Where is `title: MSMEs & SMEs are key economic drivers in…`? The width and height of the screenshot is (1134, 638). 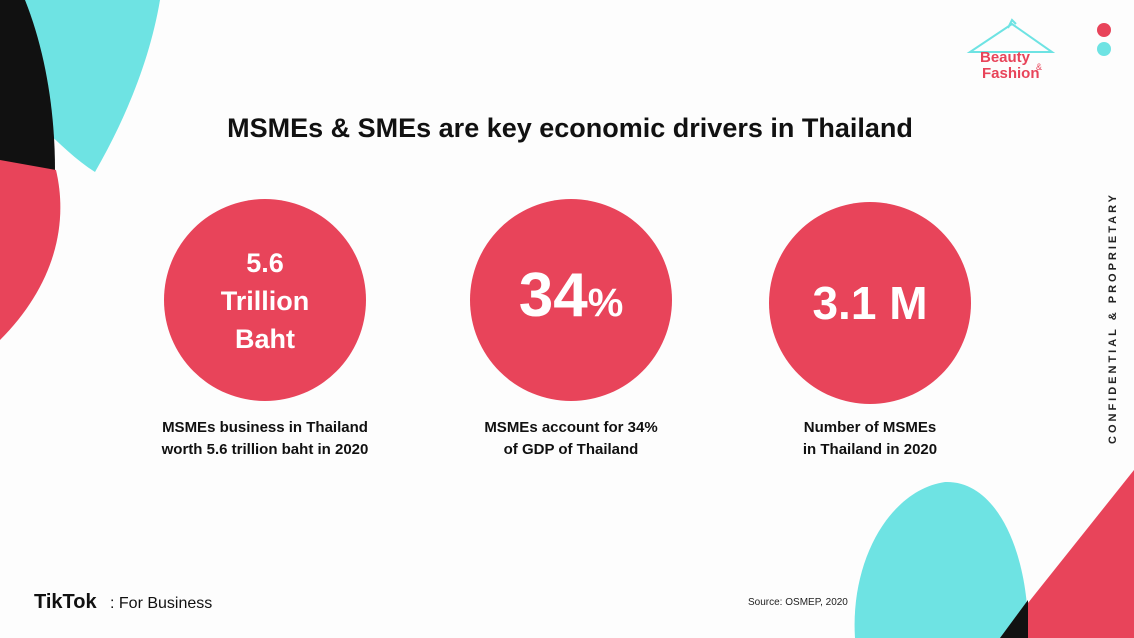
title: MSMEs & SMEs are key economic drivers in… is located at coordinates (570, 128).